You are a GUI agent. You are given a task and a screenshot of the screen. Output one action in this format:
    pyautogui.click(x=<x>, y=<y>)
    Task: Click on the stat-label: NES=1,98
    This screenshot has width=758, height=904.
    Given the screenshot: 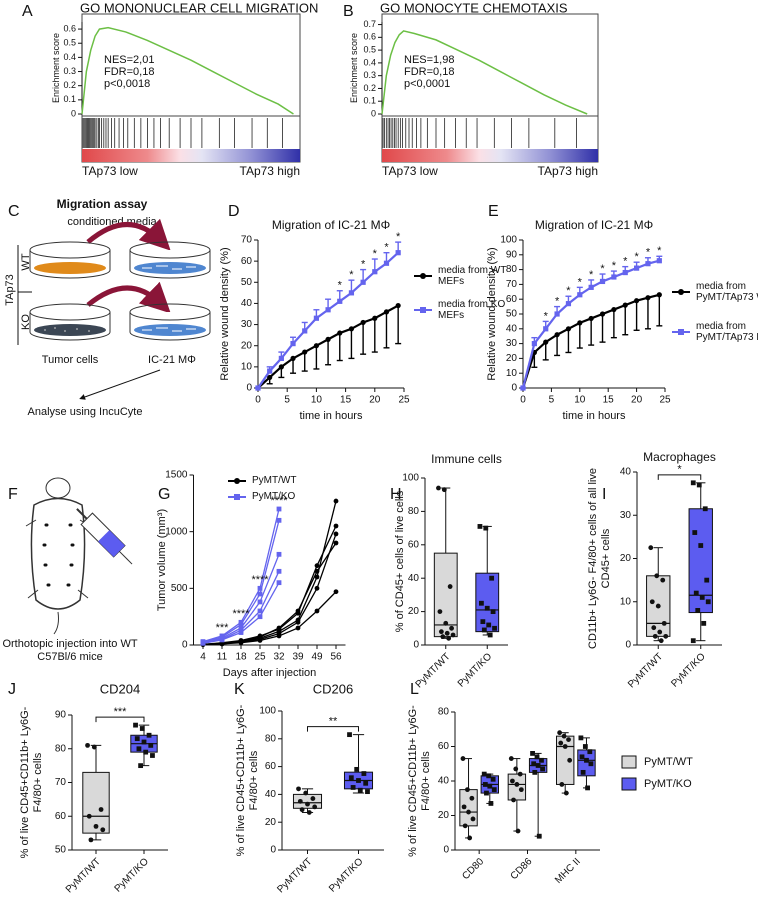 What is the action you would take?
    pyautogui.click(x=429, y=60)
    